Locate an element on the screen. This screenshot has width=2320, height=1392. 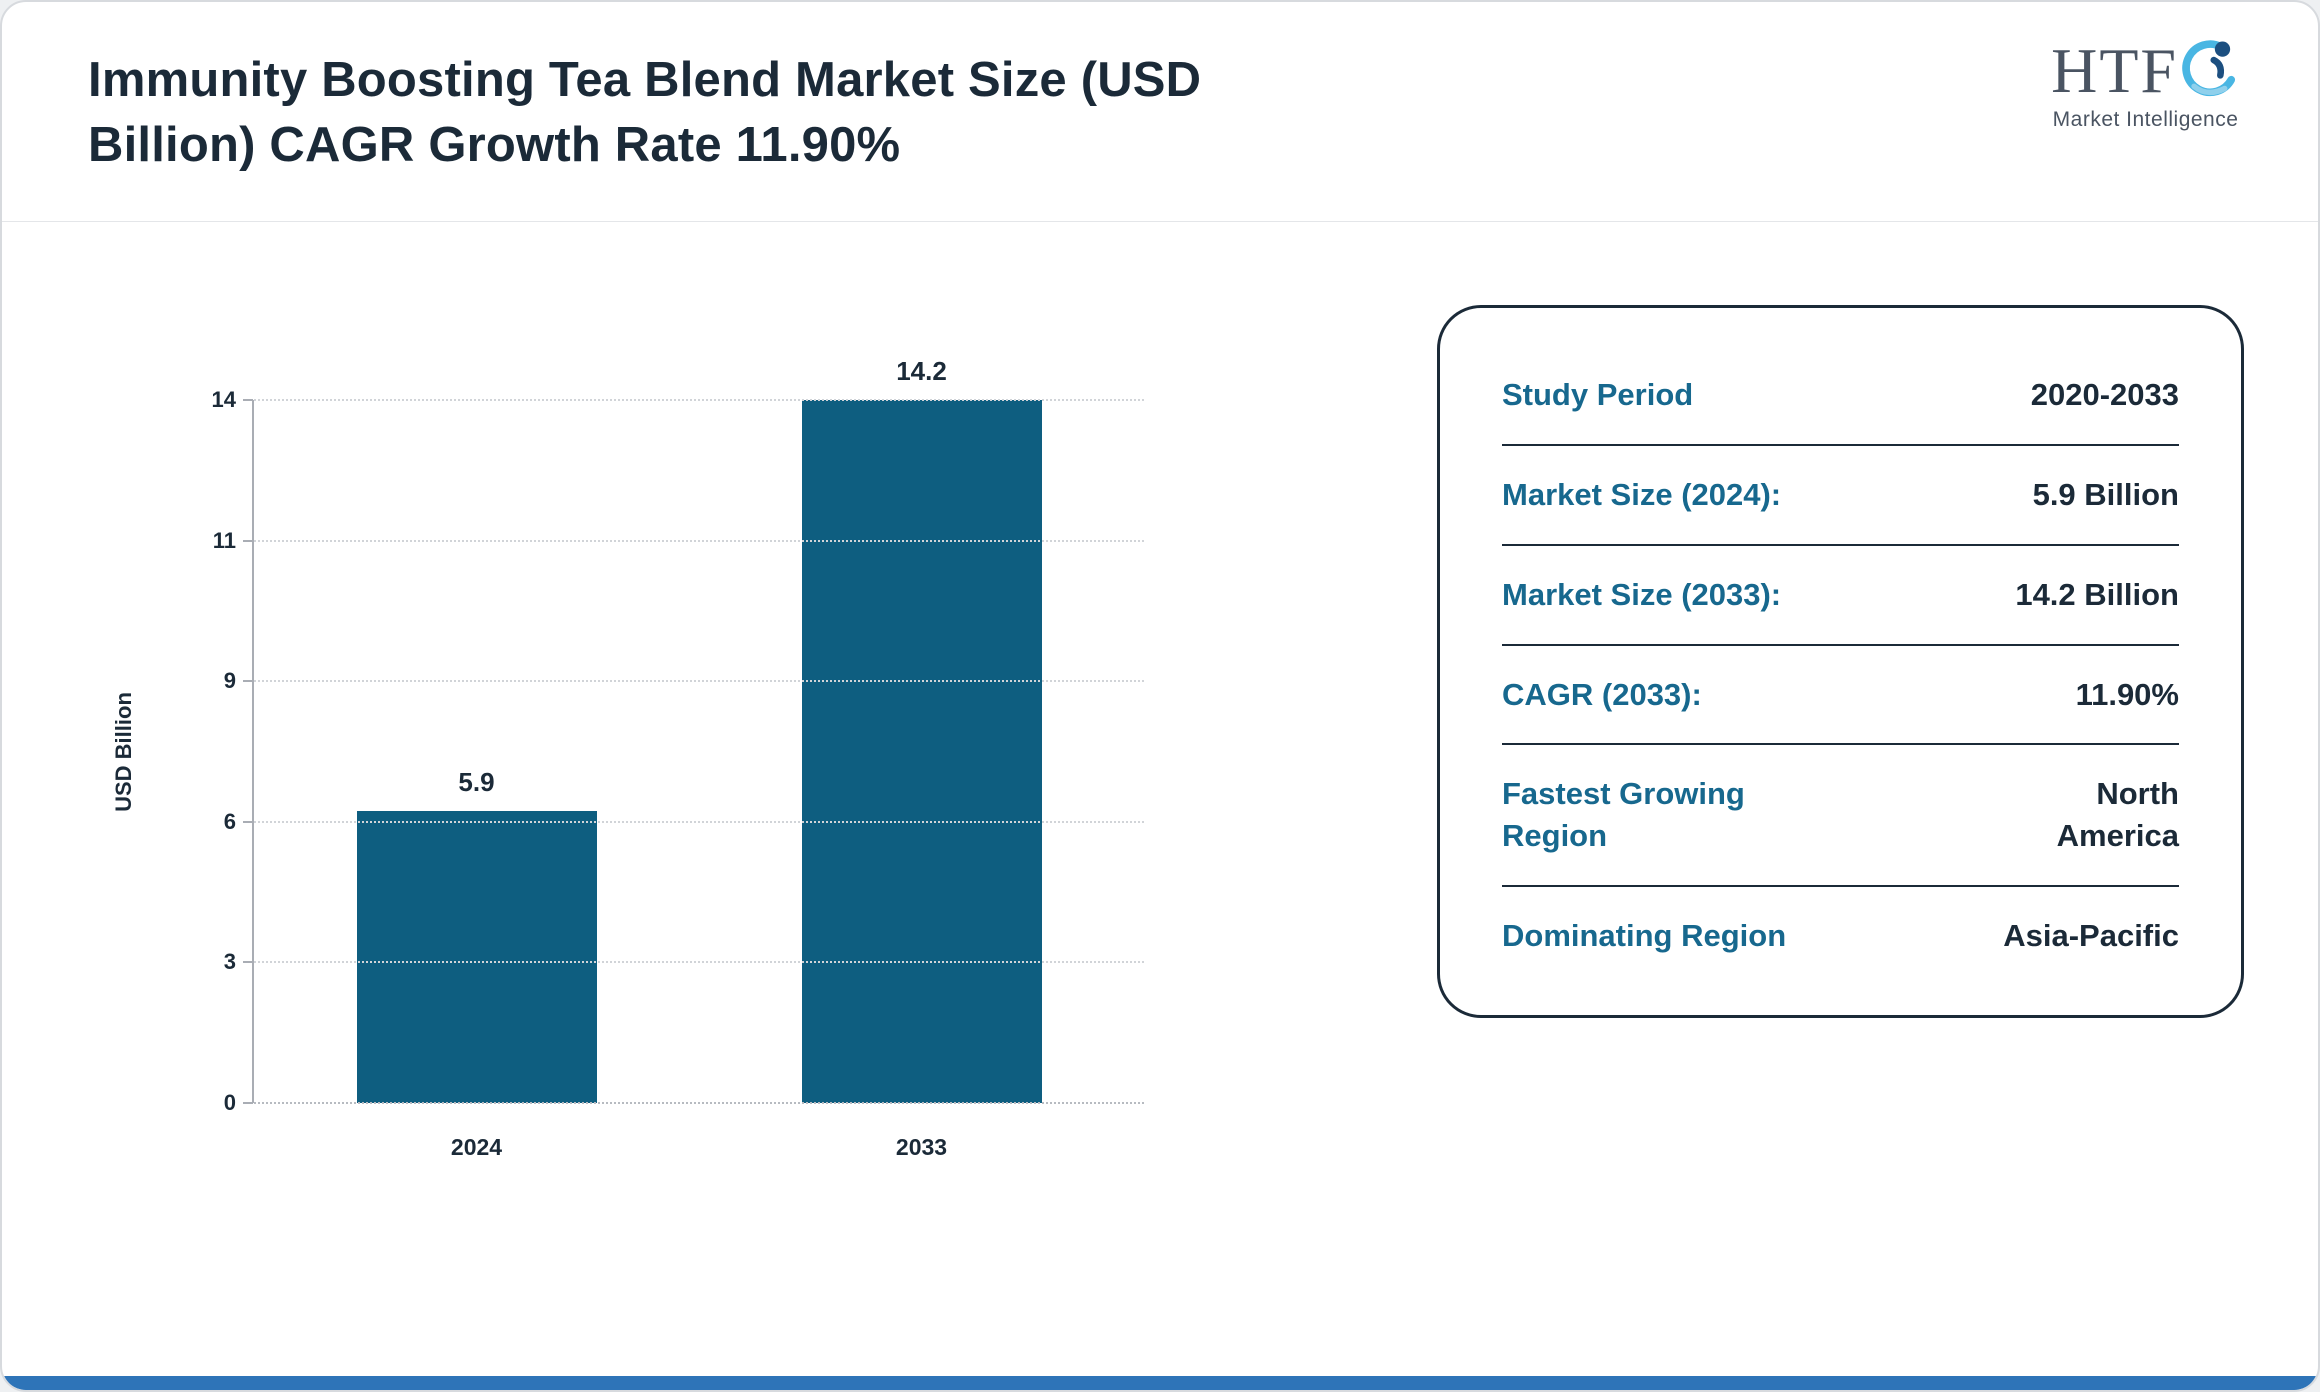
x-tick-label: 2033 is located at coordinates (921, 1147).